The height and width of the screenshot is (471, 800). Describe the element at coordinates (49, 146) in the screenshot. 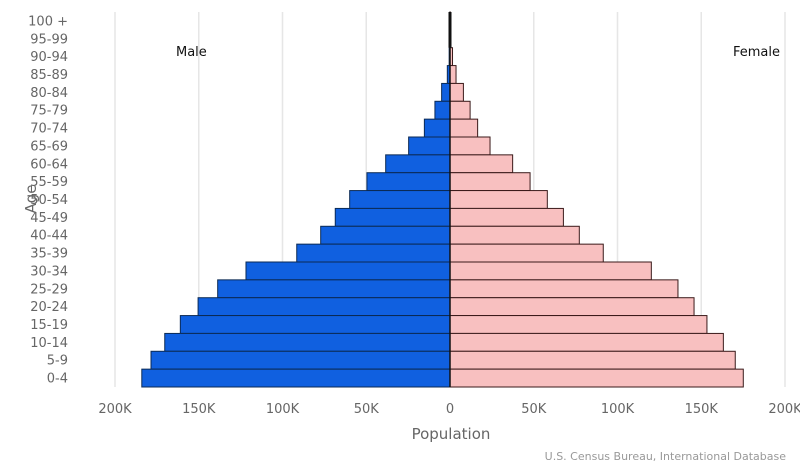

I see `y-tick-label: 65-69` at that location.